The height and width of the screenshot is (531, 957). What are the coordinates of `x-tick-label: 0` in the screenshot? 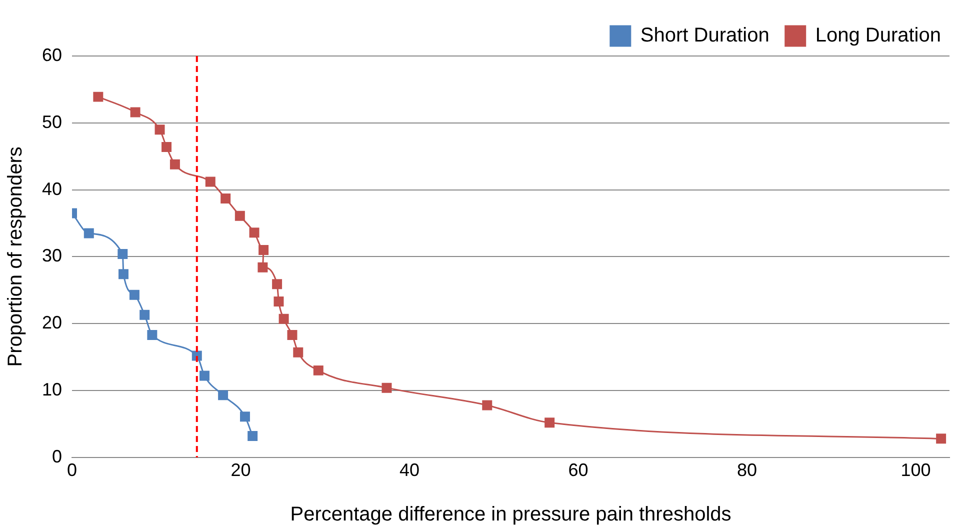 It's located at (72, 470).